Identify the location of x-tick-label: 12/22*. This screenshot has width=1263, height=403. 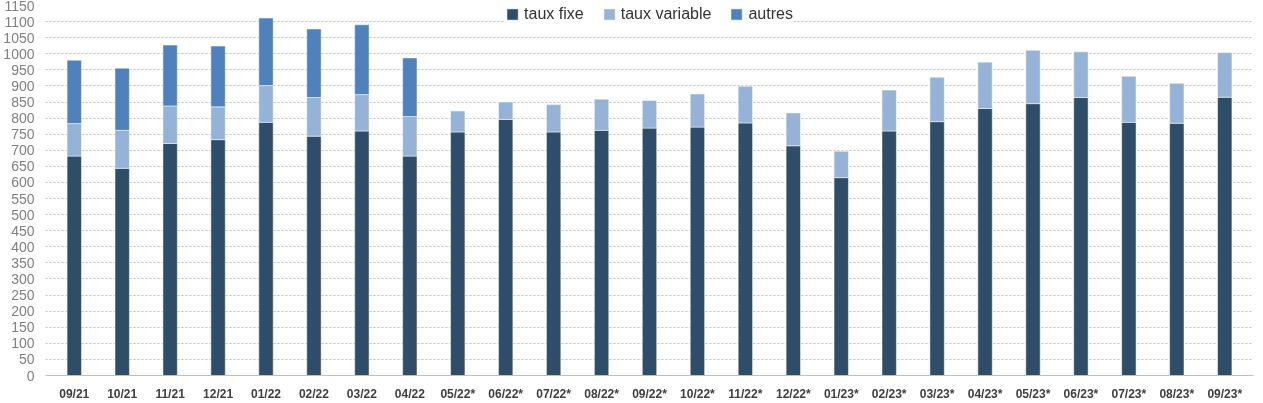
(793, 393).